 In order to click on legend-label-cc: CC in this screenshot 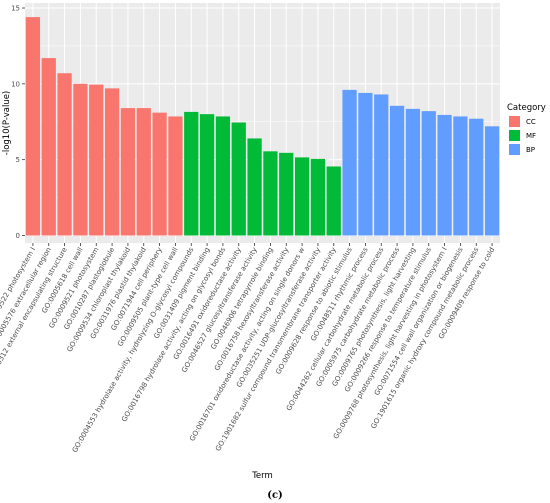, I will do `click(531, 122)`.